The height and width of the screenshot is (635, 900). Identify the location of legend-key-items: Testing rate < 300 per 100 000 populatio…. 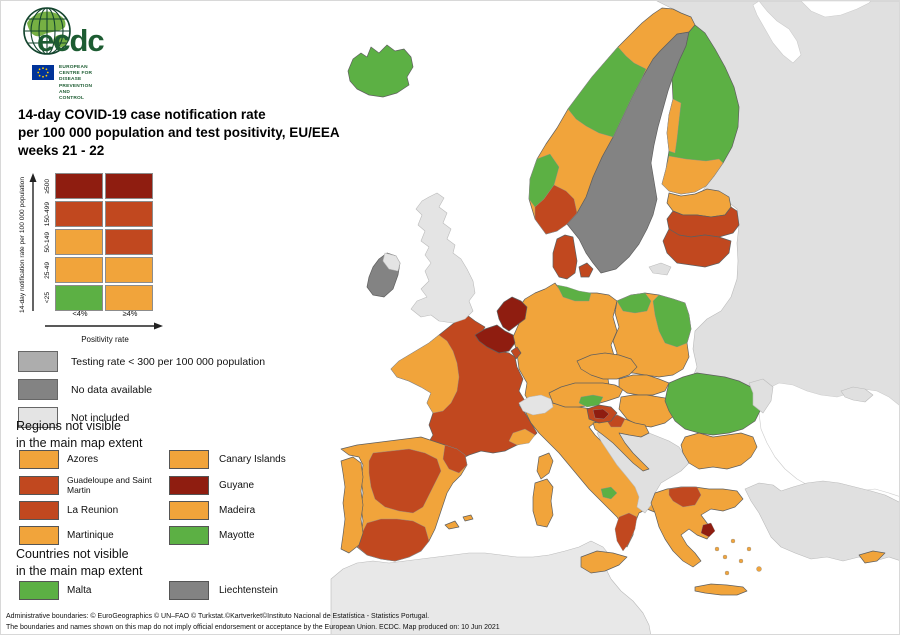
(141, 393).